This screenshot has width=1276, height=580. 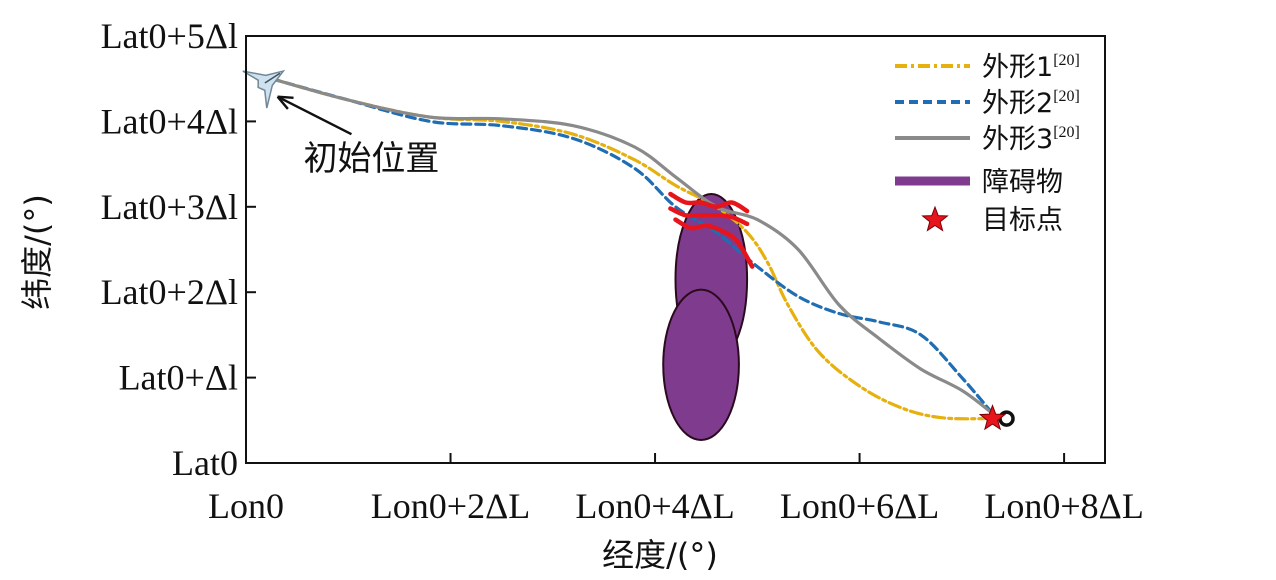 I want to click on y-axis-title: 纬度/(°), so click(x=37, y=252).